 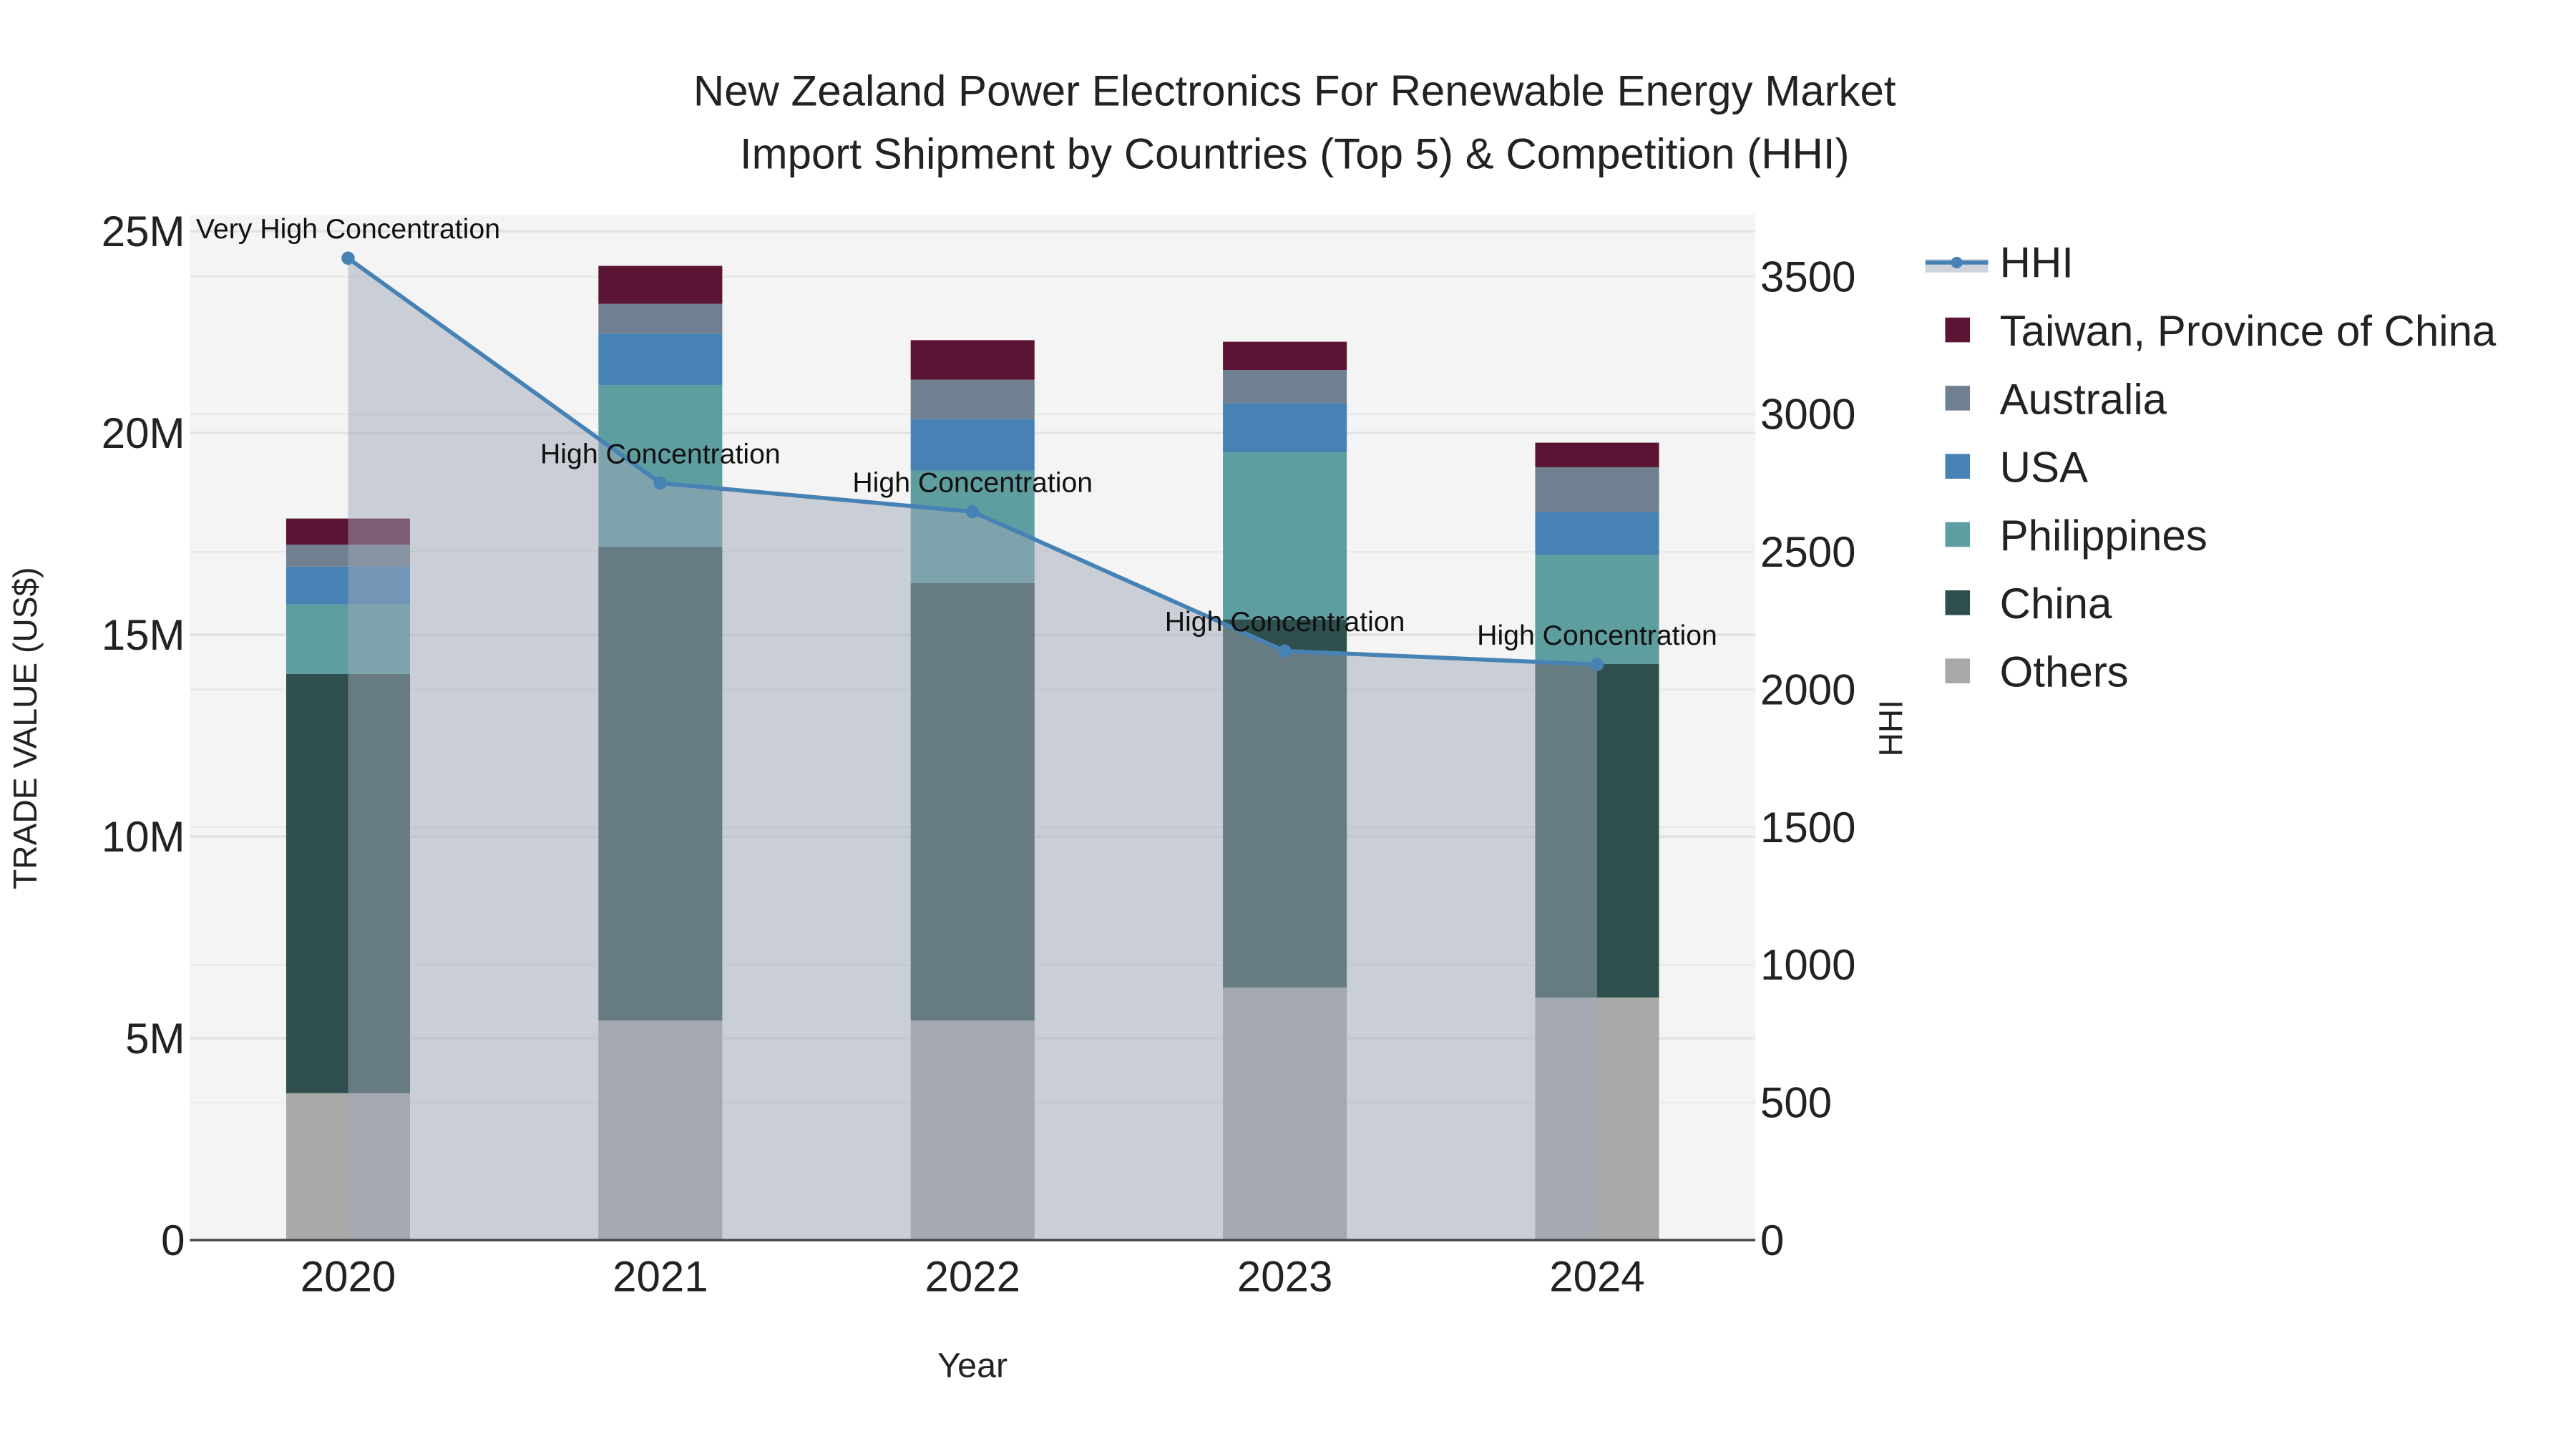 I want to click on legend-label: Taiwan, Province of China, so click(x=2248, y=331).